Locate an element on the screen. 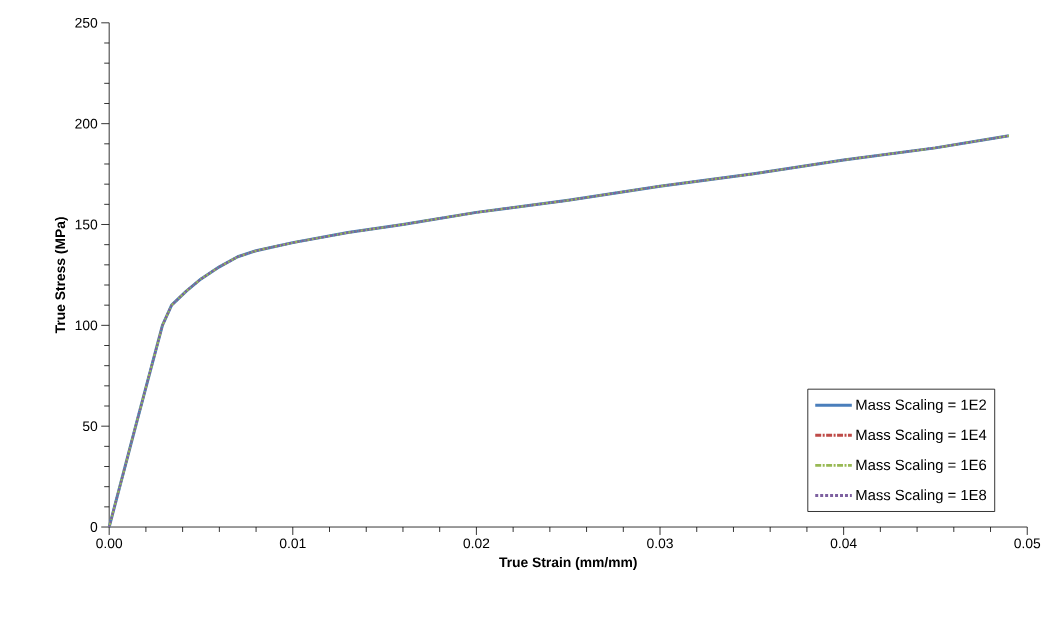 The image size is (1044, 624). x-tick-label: 0.02 is located at coordinates (476, 543).